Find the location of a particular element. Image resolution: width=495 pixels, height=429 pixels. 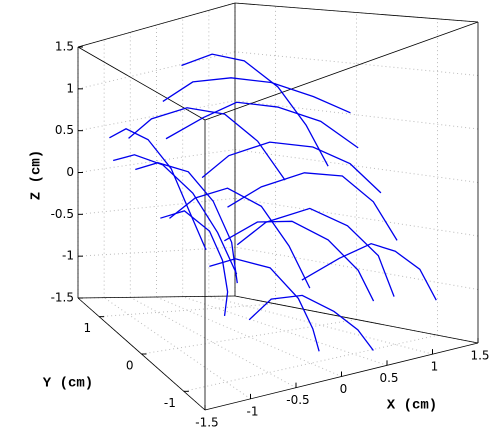

y-tick-label: 1 is located at coordinates (88, 328).